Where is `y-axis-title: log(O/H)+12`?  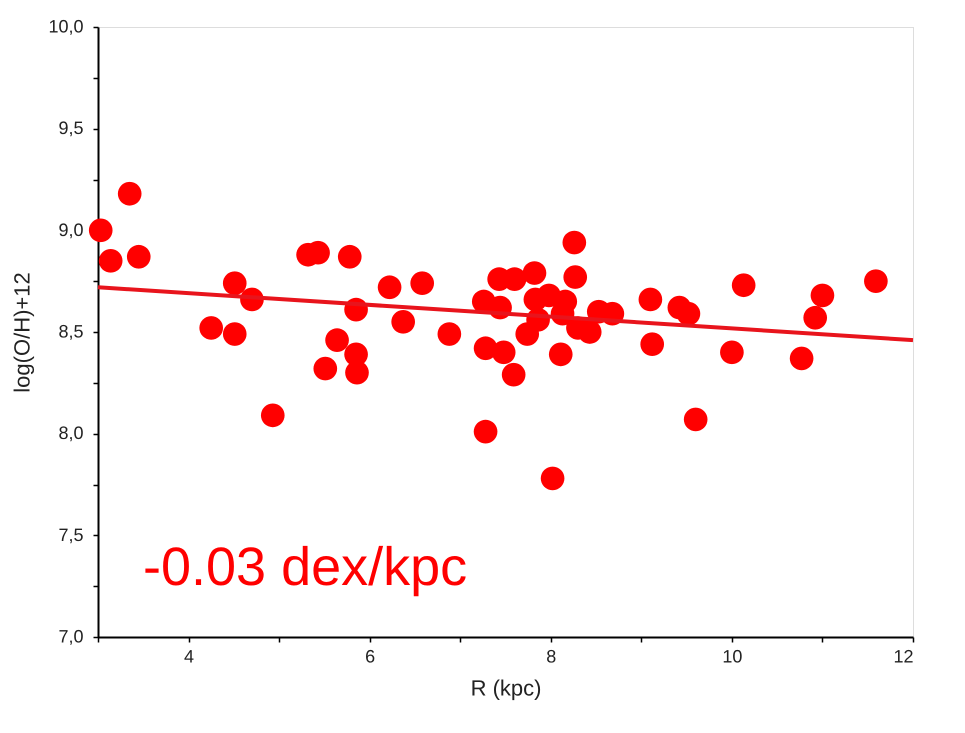 y-axis-title: log(O/H)+12 is located at coordinates (21, 332).